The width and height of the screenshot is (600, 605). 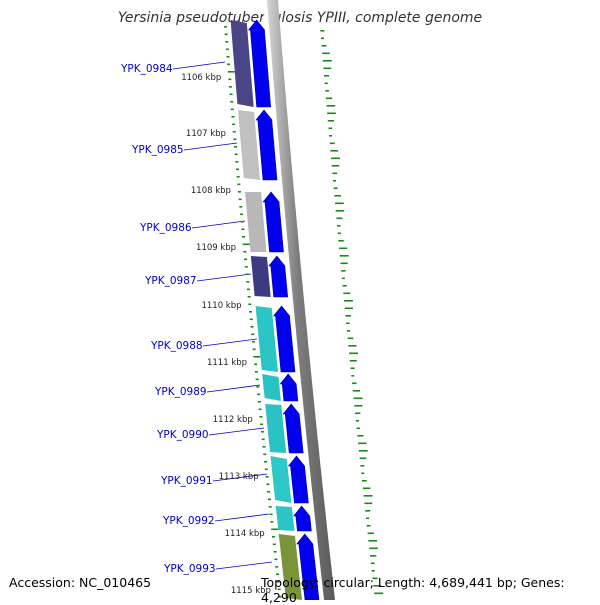 I want to click on gene-label-ypk_0986: YPK_0986, so click(x=165, y=228).